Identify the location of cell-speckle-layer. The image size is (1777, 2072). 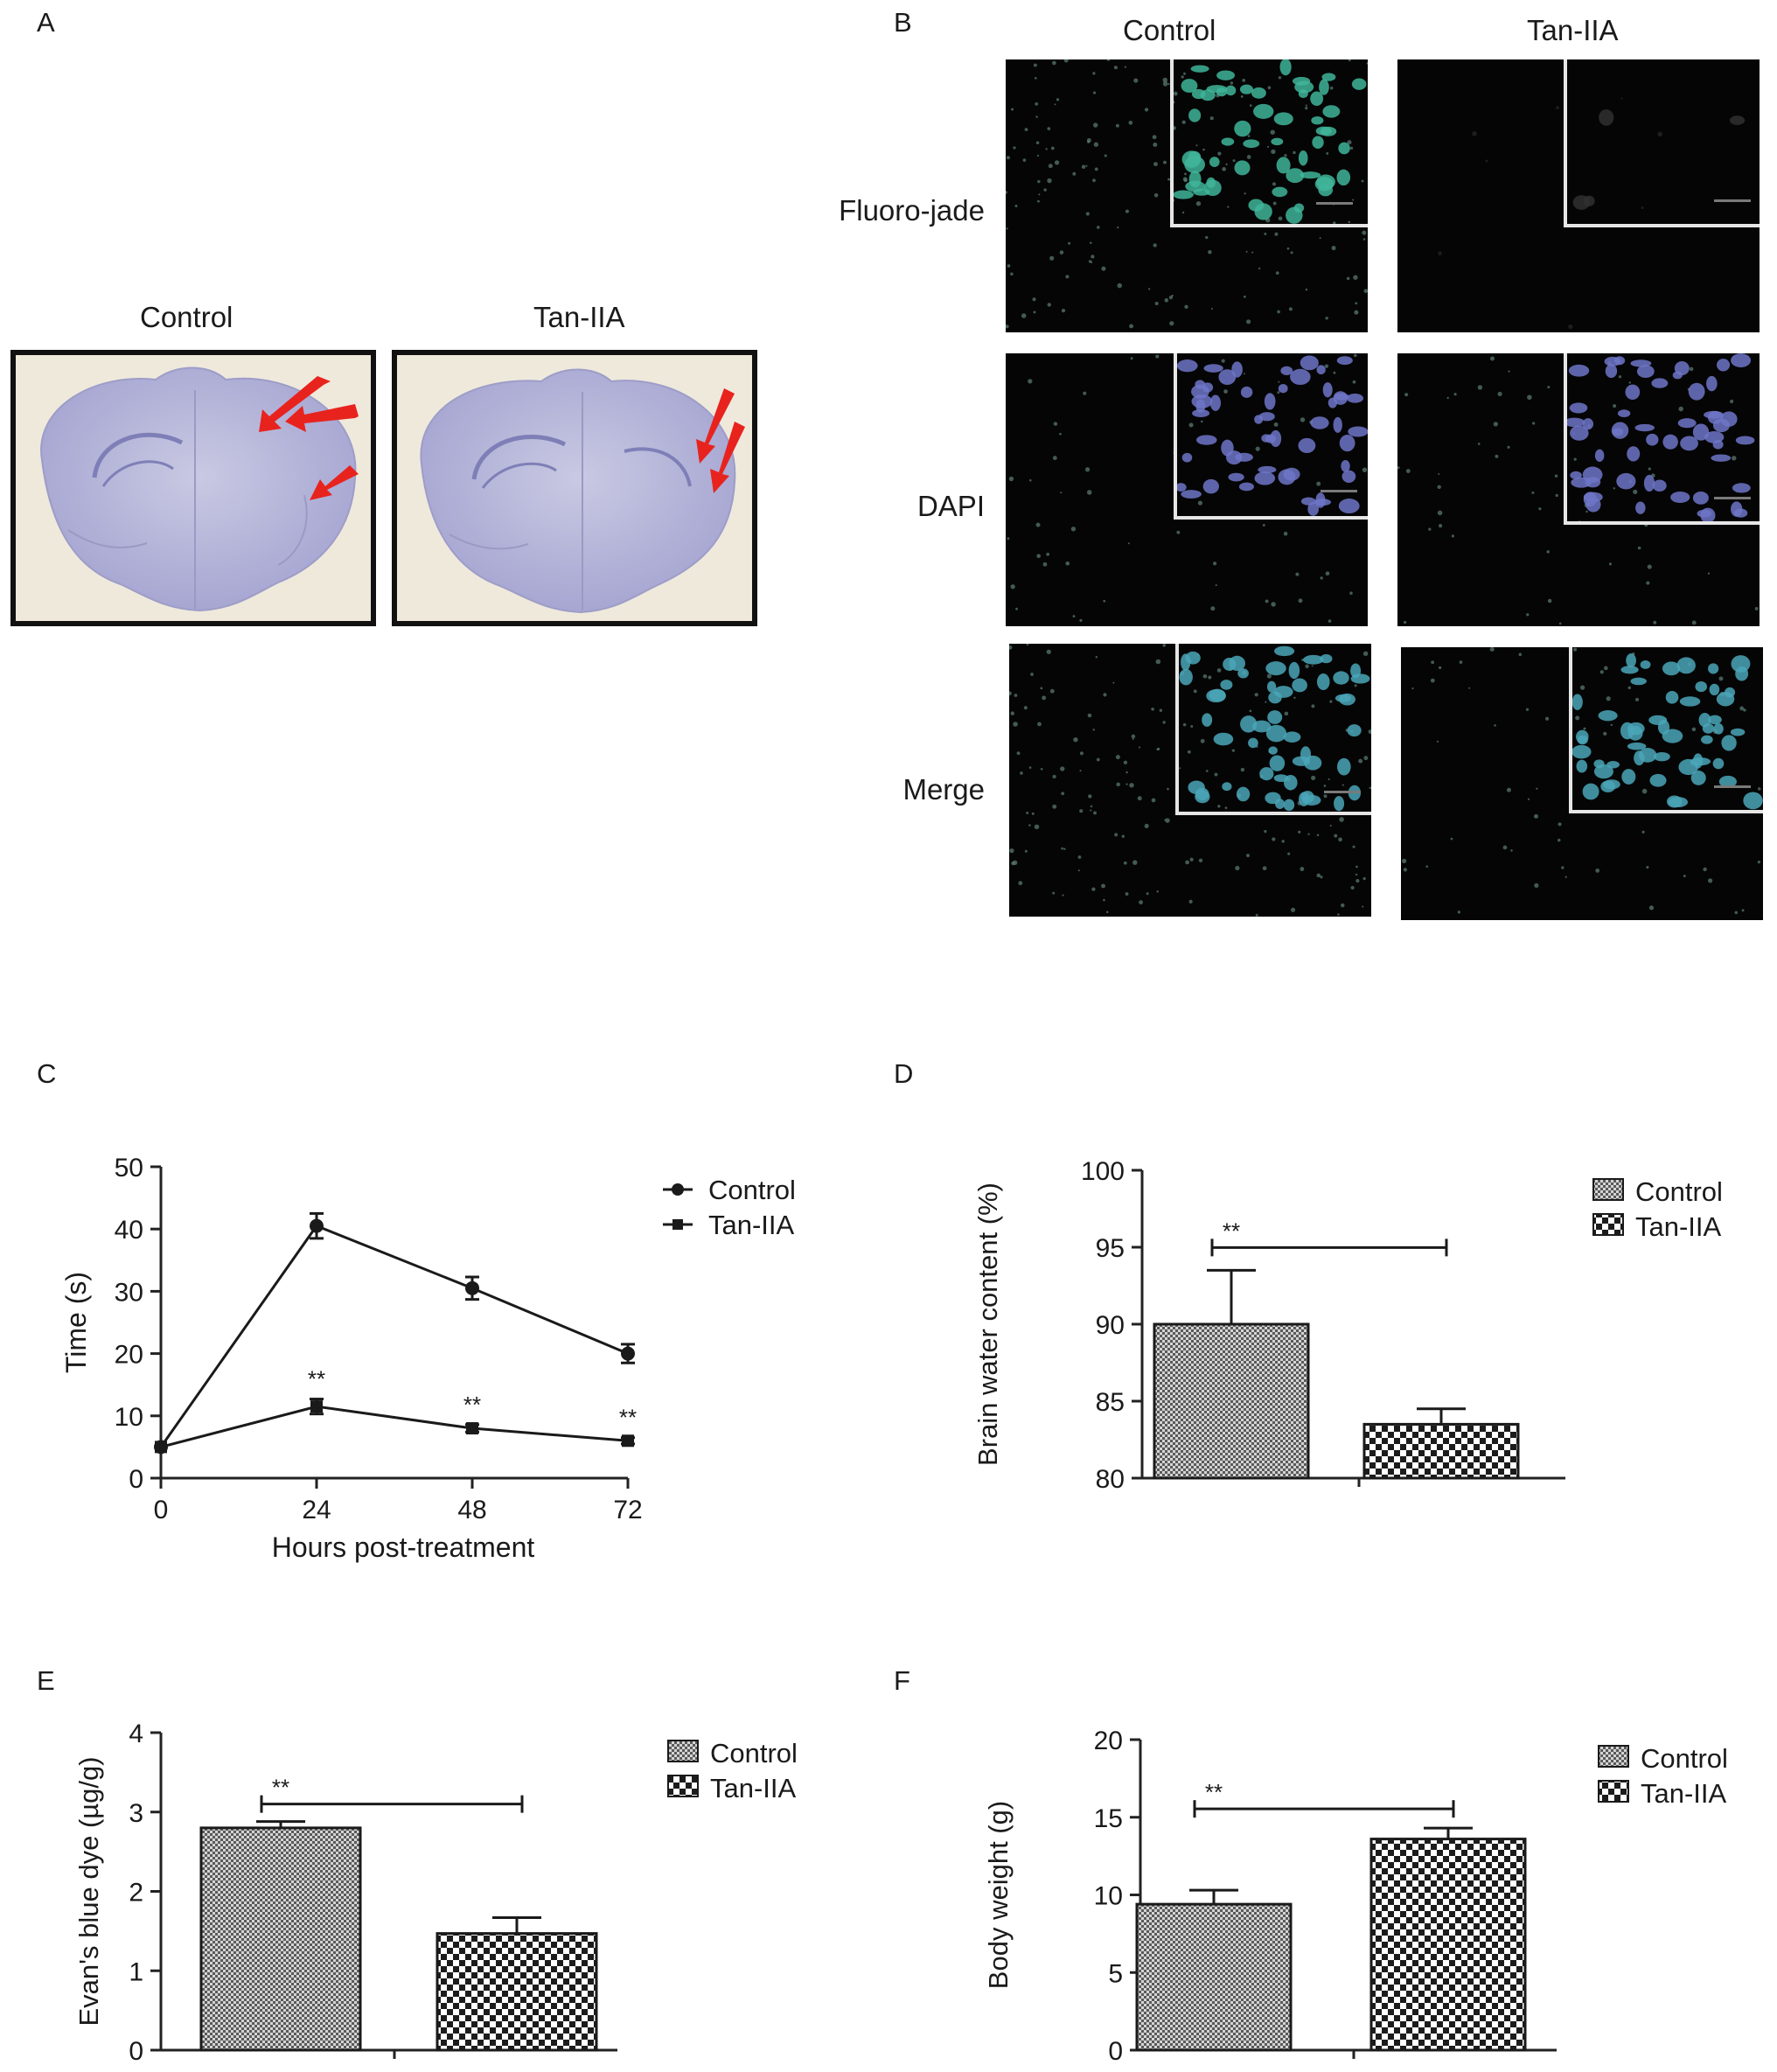
(1592, 213).